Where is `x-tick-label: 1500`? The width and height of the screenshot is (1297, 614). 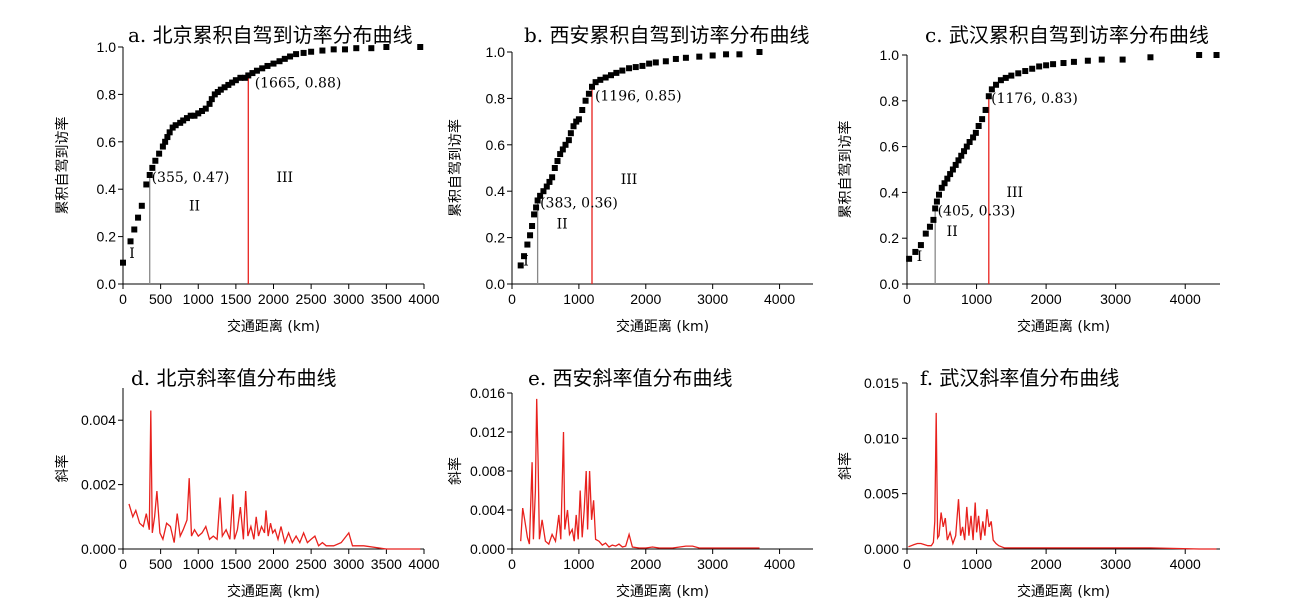 x-tick-label: 1500 is located at coordinates (235, 564).